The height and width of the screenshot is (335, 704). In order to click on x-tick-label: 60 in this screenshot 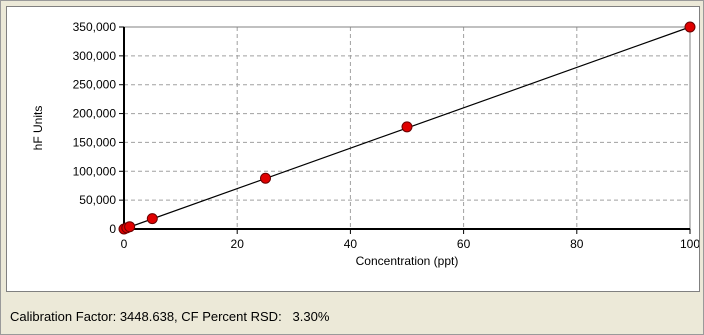, I will do `click(464, 244)`.